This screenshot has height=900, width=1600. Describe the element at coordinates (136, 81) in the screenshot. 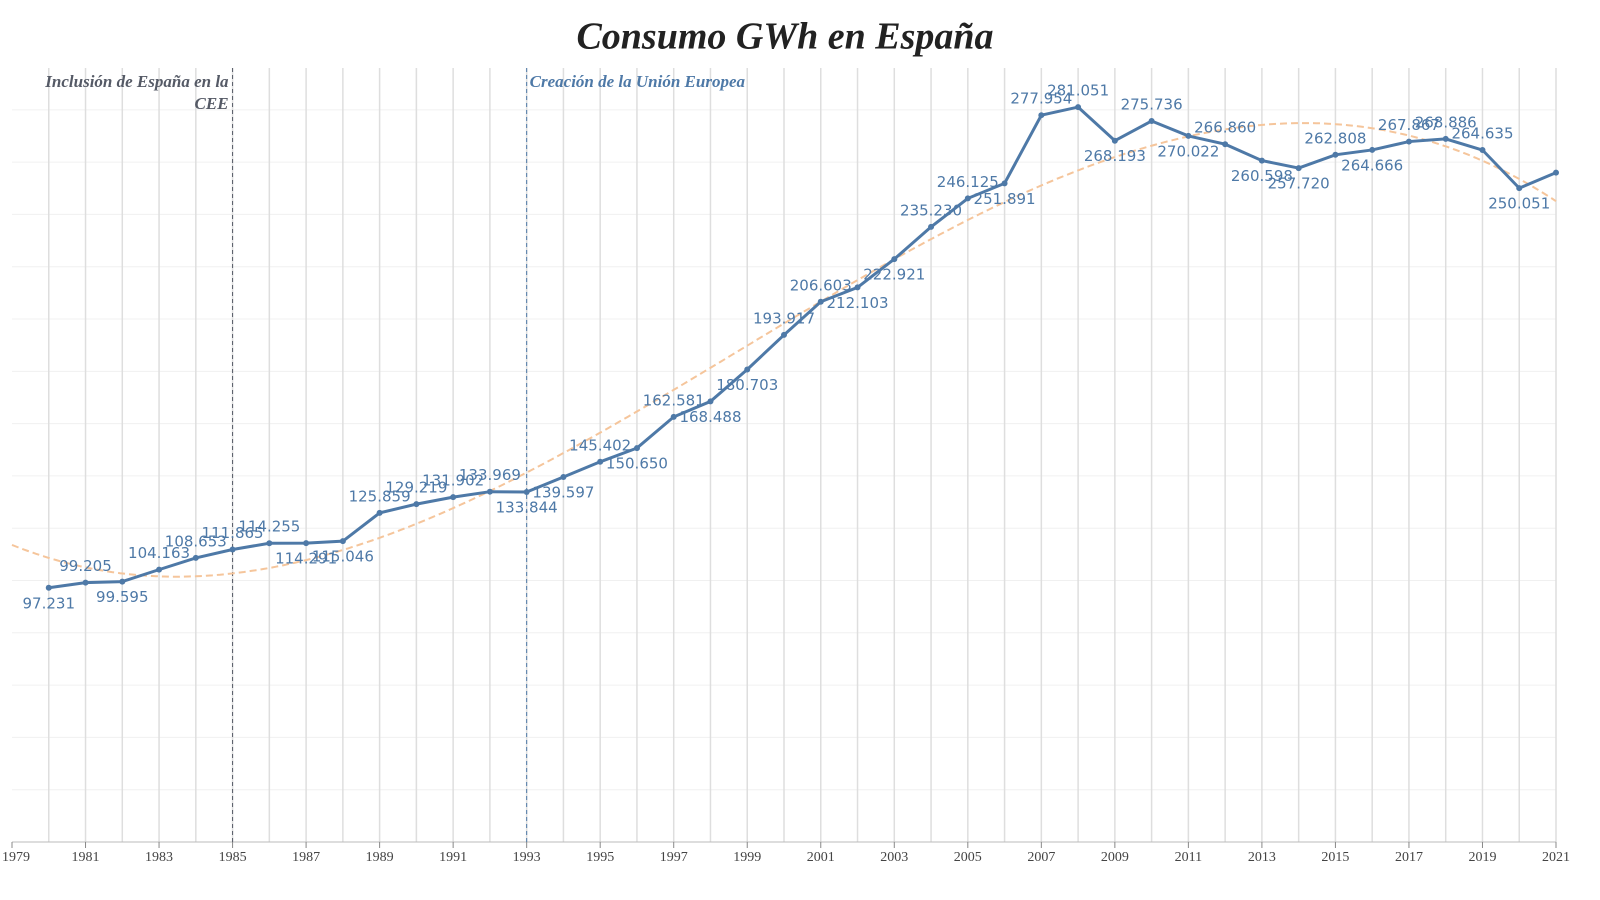

I see `annotation-text: Inclusión de España en la` at that location.